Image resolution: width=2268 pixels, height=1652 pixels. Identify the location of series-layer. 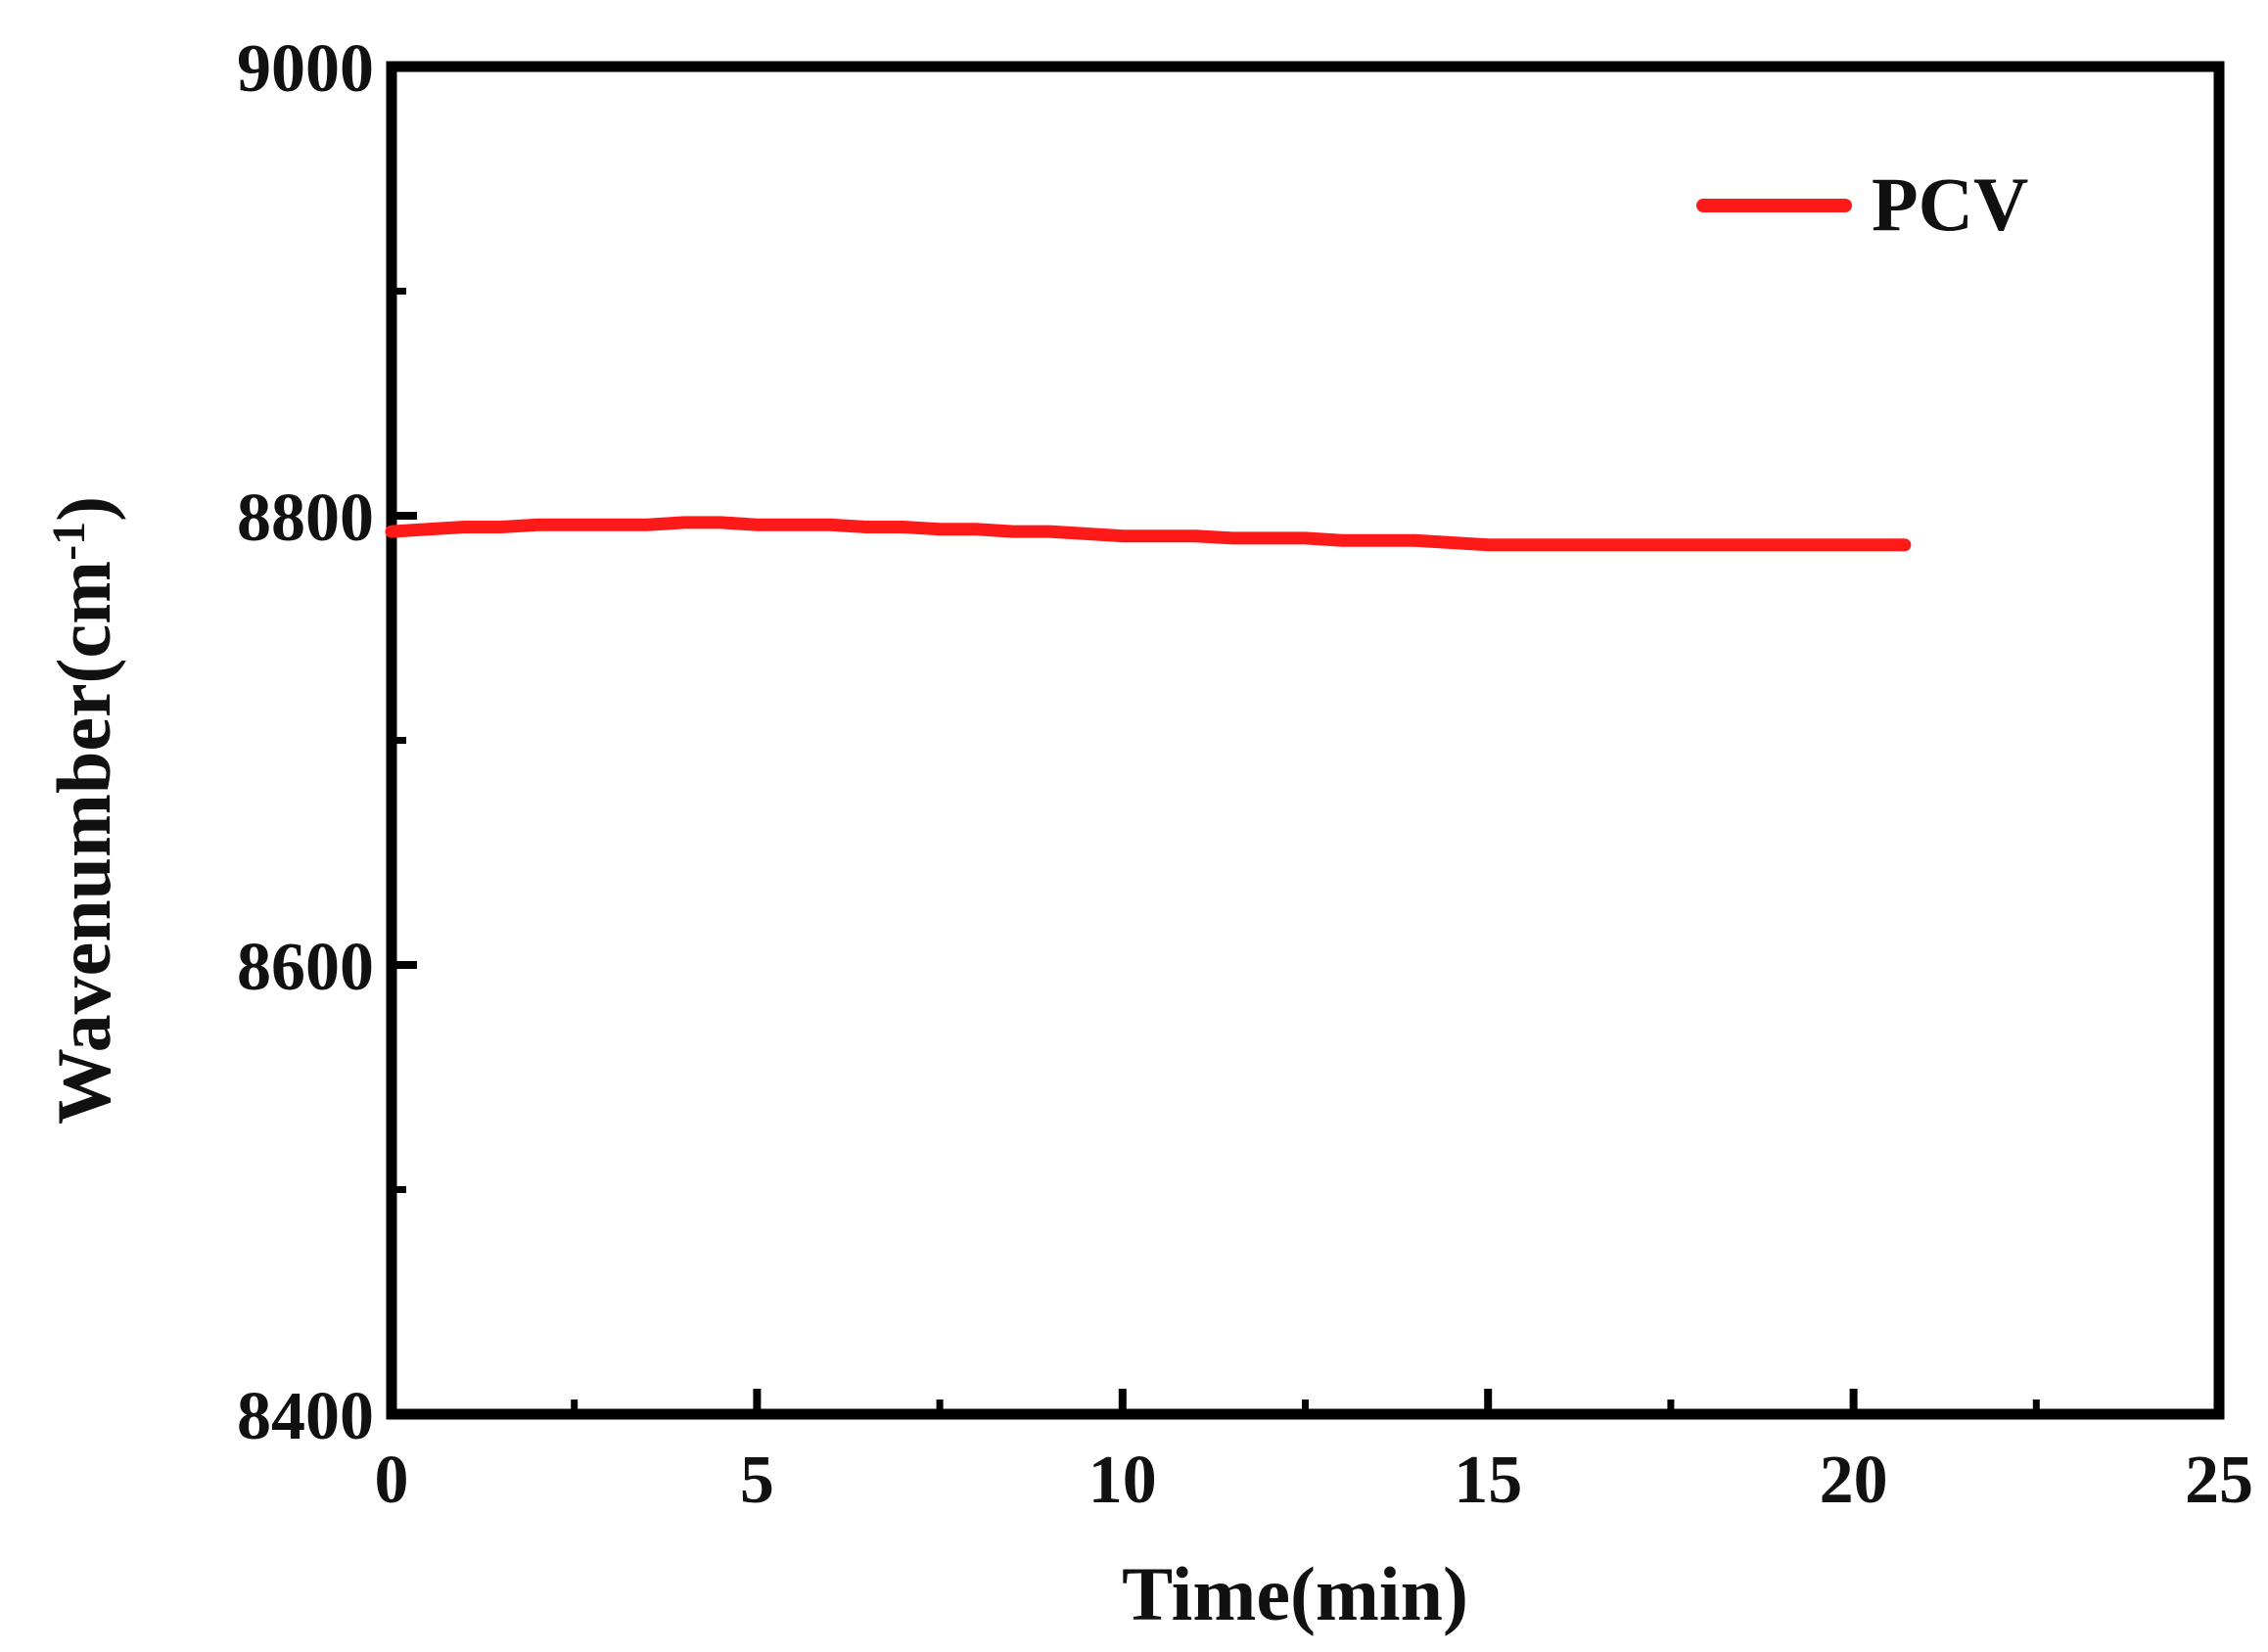
(1148, 534).